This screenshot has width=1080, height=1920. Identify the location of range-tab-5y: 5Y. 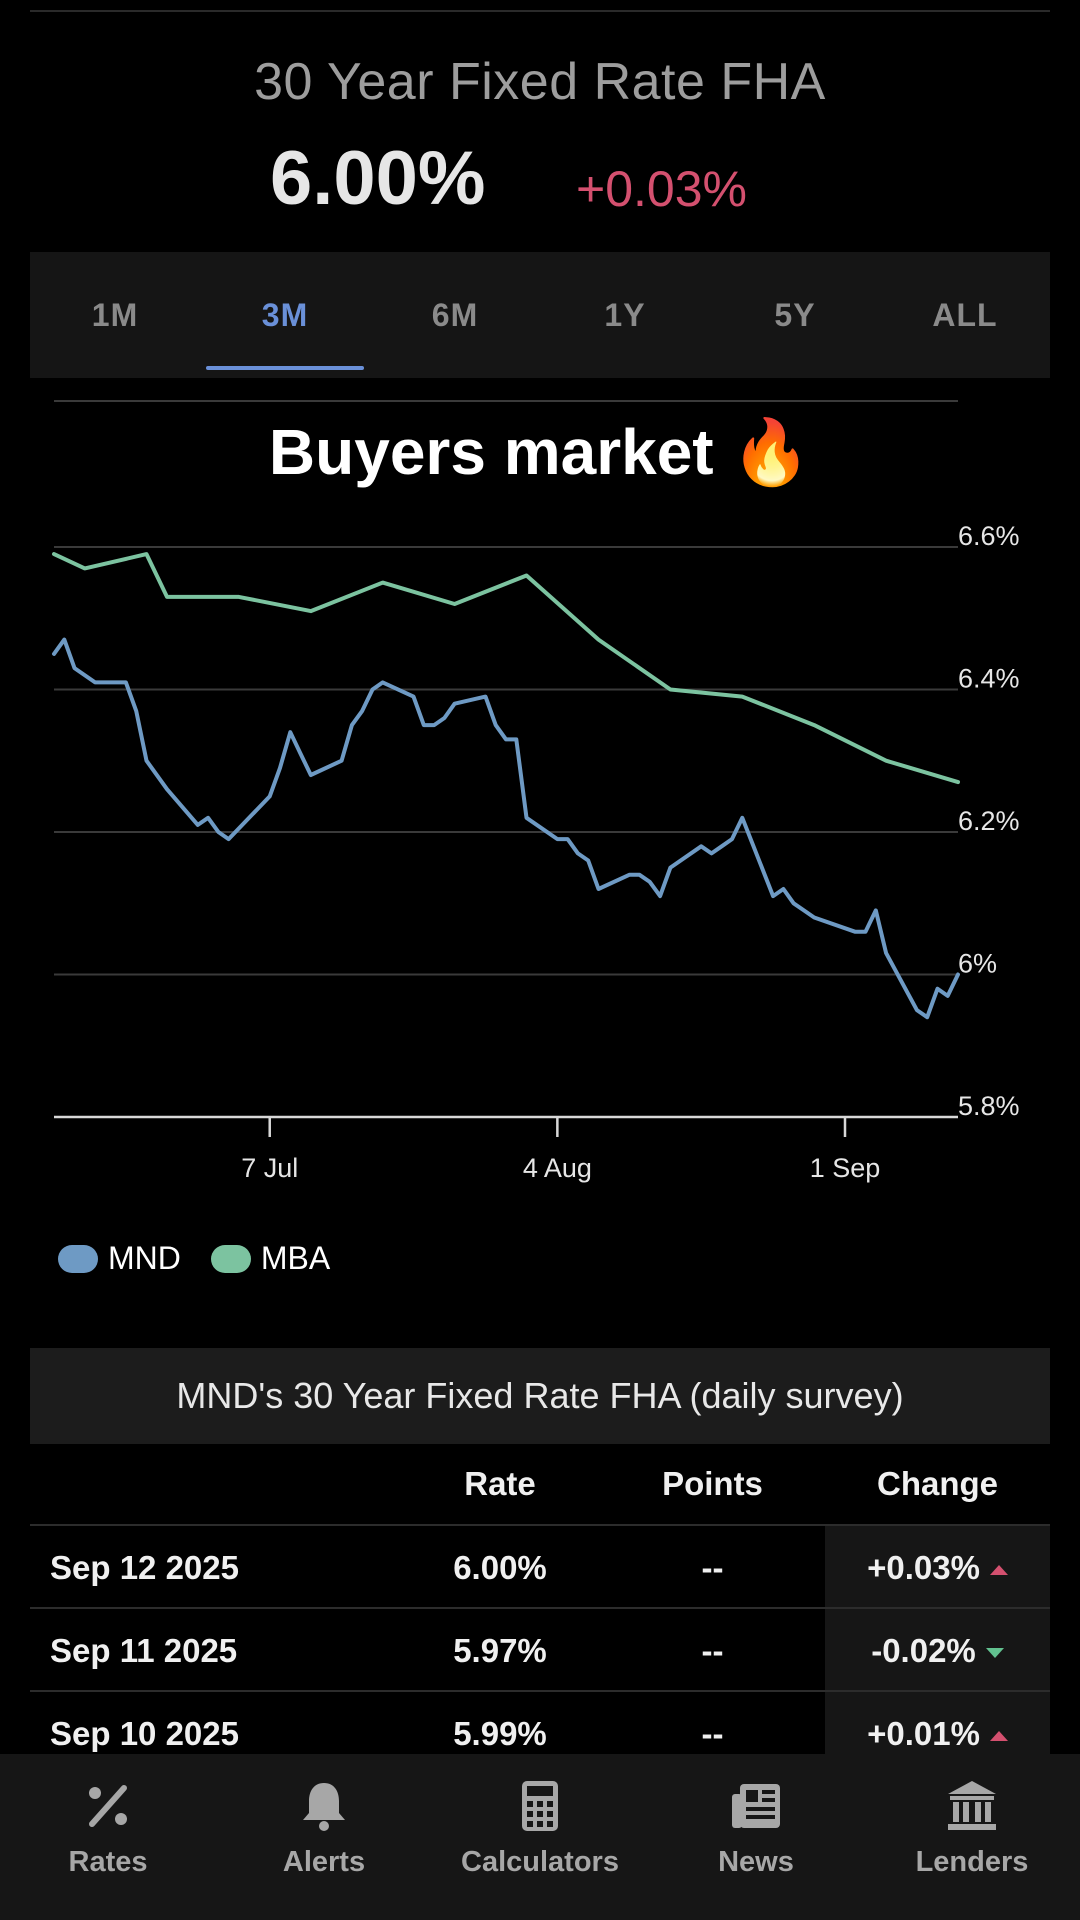
(795, 315).